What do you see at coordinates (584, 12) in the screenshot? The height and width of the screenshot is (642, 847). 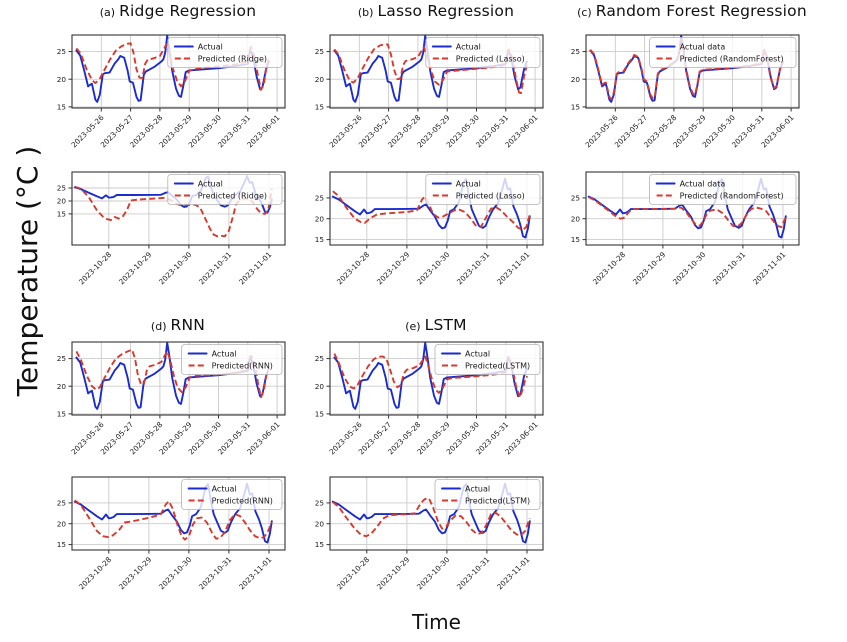 I see `panel-label: (c)` at bounding box center [584, 12].